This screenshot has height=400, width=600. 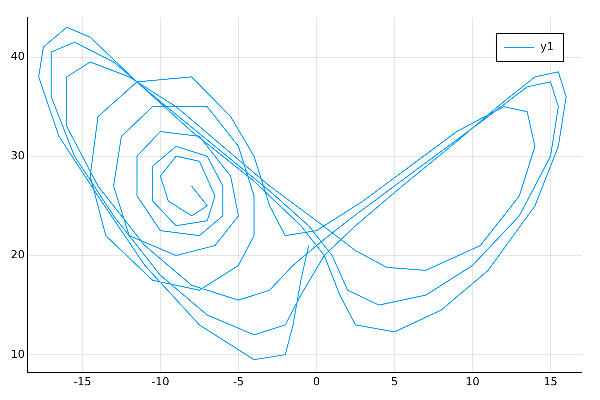 What do you see at coordinates (17, 255) in the screenshot?
I see `y-tick-label: 20` at bounding box center [17, 255].